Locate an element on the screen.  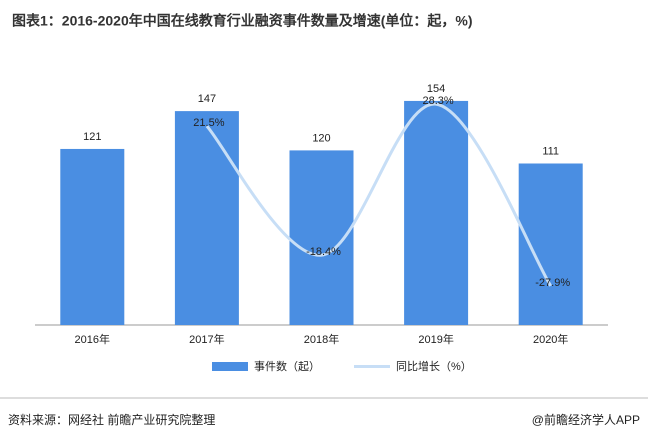
bar-label: 121 is located at coordinates (92, 137).